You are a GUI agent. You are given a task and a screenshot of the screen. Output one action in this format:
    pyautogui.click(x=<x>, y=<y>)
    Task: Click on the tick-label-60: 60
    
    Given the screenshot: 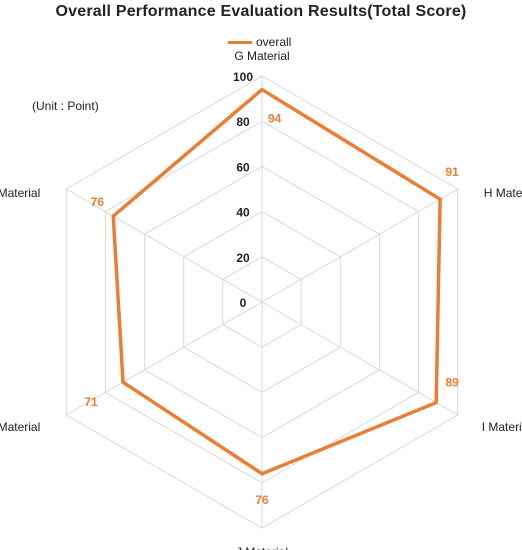 What is the action you would take?
    pyautogui.click(x=243, y=167)
    